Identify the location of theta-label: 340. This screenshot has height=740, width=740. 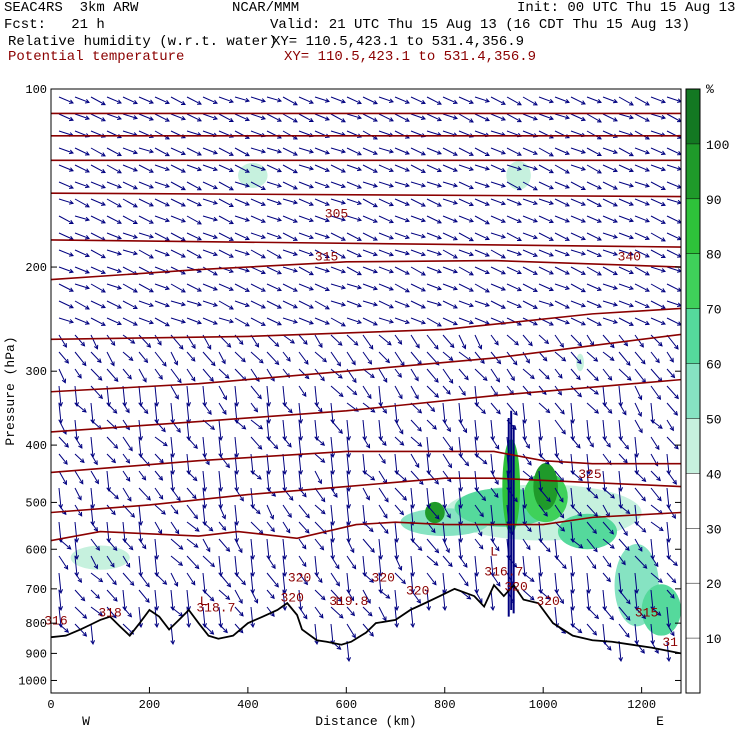
(629, 257).